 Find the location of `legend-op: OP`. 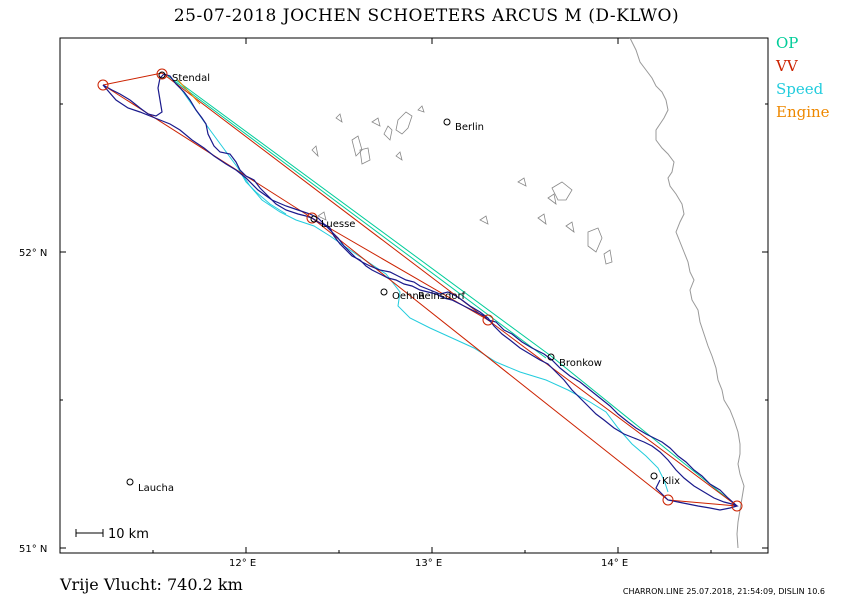

legend-op: OP is located at coordinates (787, 43).